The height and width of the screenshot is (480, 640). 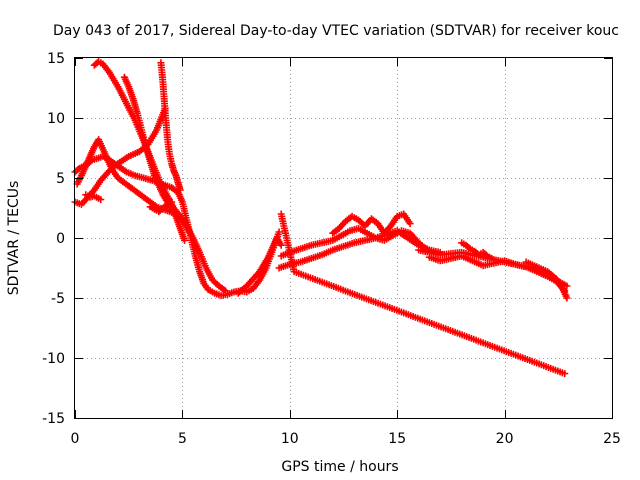 What do you see at coordinates (397, 439) in the screenshot?
I see `x-tick-label: 15` at bounding box center [397, 439].